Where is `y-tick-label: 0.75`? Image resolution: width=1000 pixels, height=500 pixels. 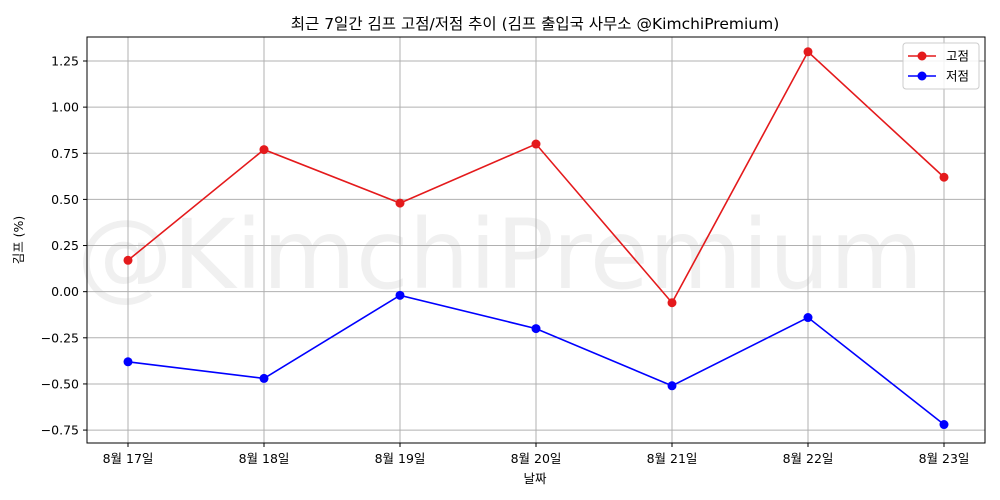 y-tick-label: 0.75 is located at coordinates (65, 153).